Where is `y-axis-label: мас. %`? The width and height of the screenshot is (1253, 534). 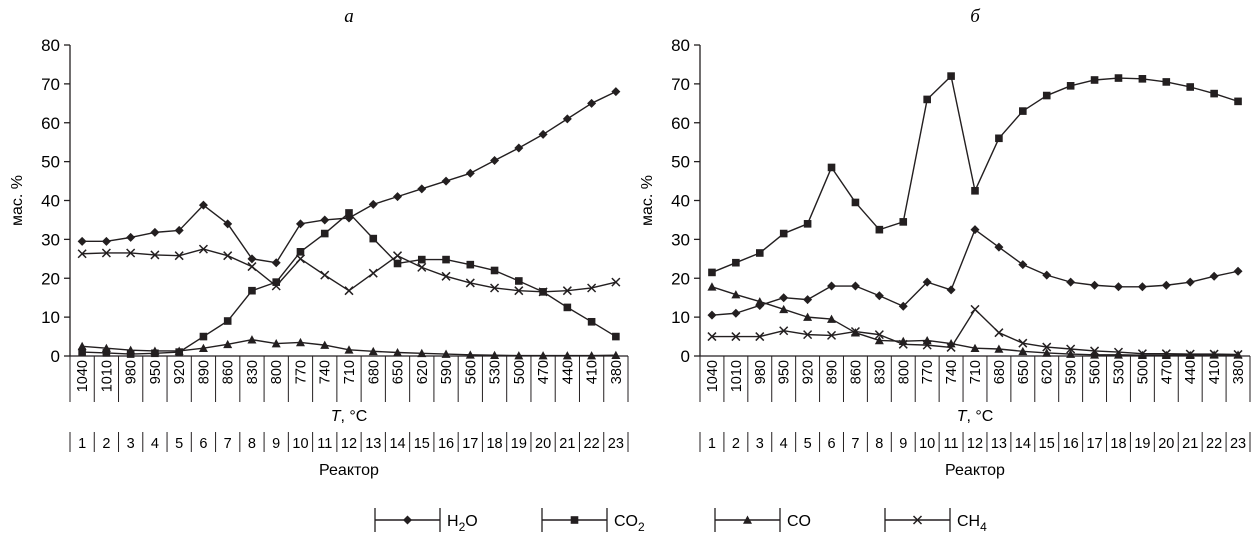 y-axis-label: мас. % is located at coordinates (647, 200).